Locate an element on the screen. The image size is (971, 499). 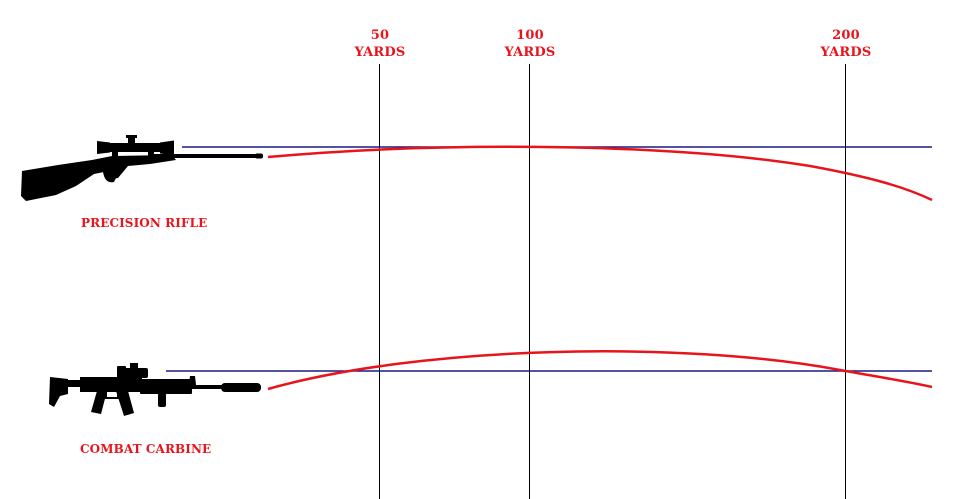
distance-value-50: 50 is located at coordinates (380, 35).